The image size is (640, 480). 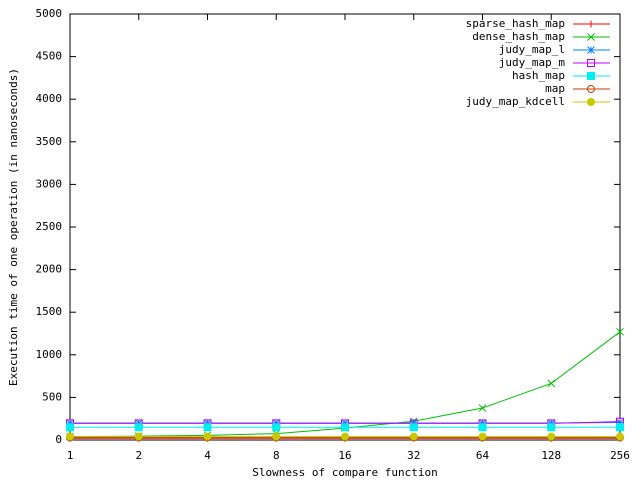 I want to click on x-tick-label: 1, so click(x=70, y=455).